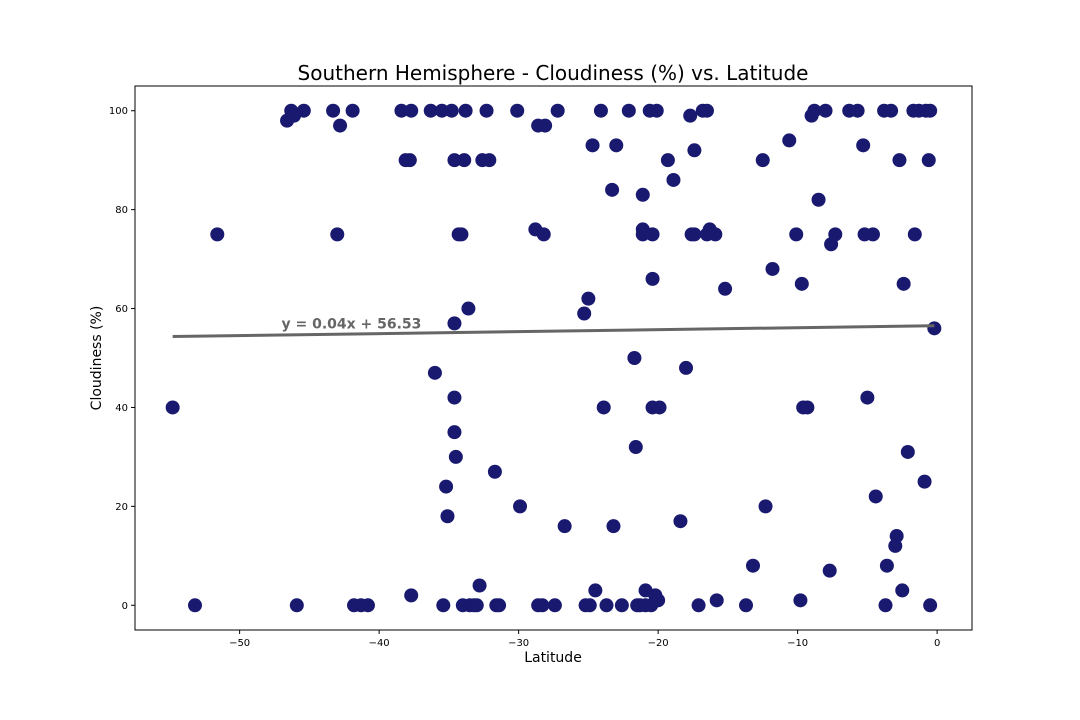  Describe the element at coordinates (122, 359) in the screenshot. I see `y-axis-ticks: 0 20 40 60 80 100` at that location.